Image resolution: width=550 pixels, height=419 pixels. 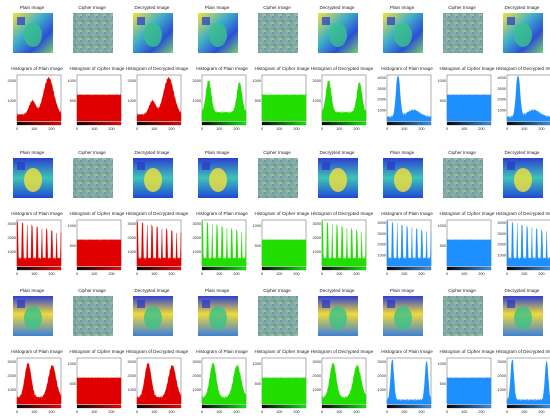 I want to click on plot-area, so click(x=224, y=243).